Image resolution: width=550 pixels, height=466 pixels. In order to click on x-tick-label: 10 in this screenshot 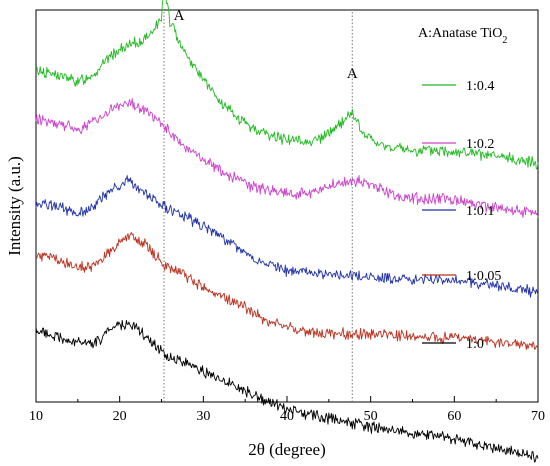, I will do `click(36, 416)`.